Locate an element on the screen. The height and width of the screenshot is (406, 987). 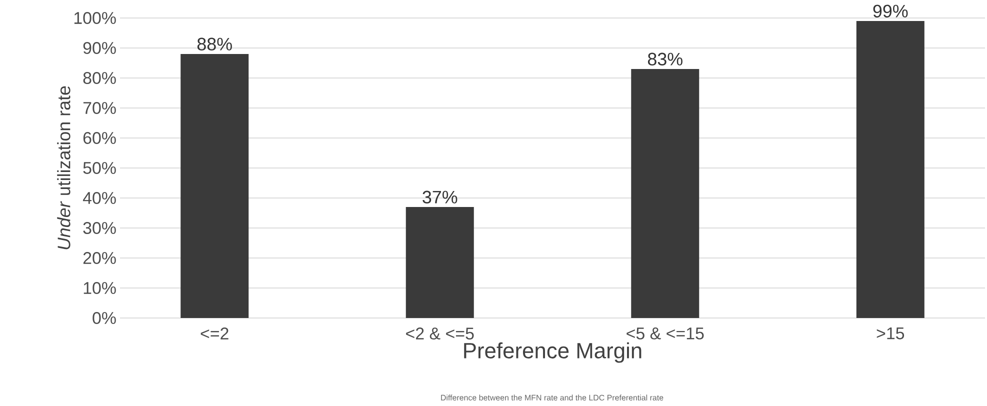
x-tick-label: <=2 is located at coordinates (214, 334).